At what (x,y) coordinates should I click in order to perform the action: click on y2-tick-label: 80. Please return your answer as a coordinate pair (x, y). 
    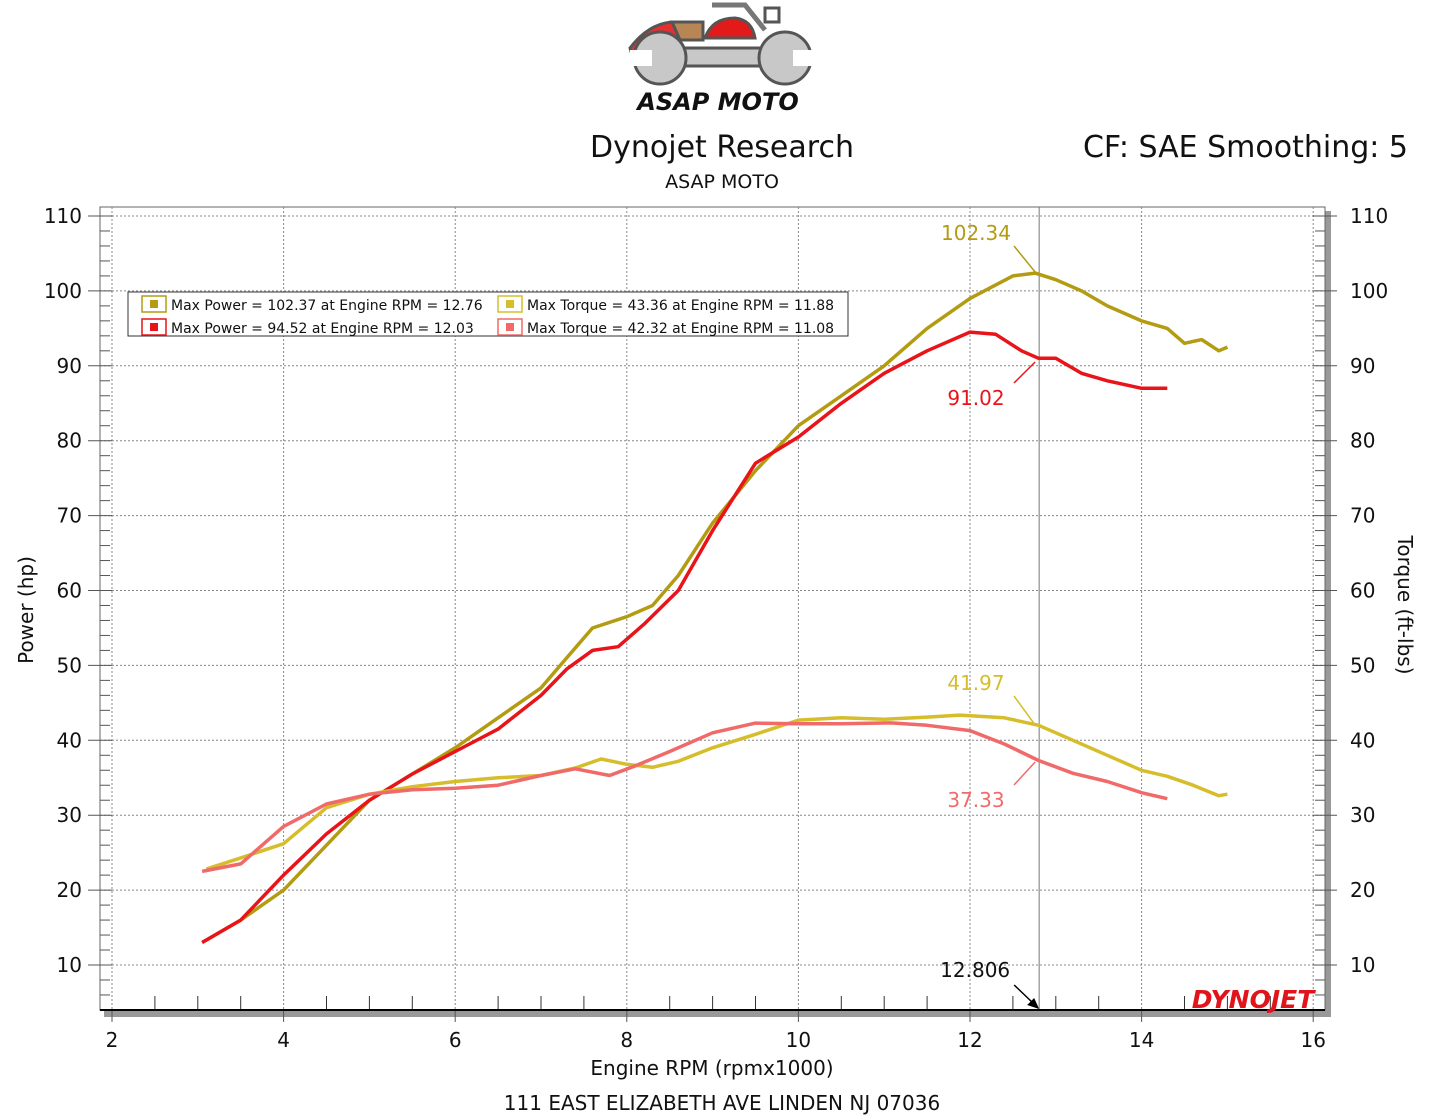
    Looking at the image, I should click on (1362, 441).